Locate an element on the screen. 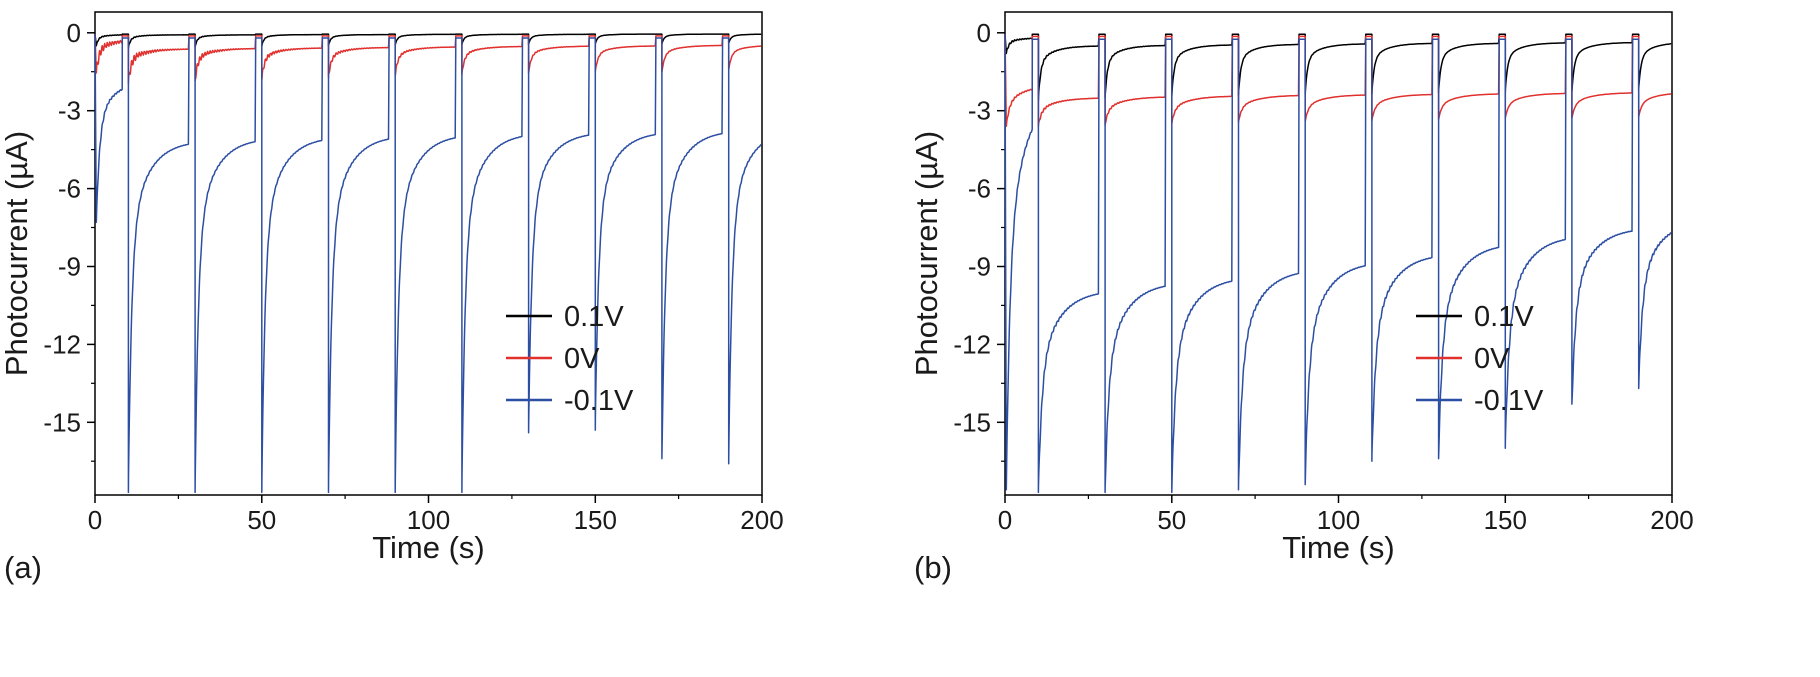 The width and height of the screenshot is (1820, 677). panel-letter: (b) is located at coordinates (933, 567).